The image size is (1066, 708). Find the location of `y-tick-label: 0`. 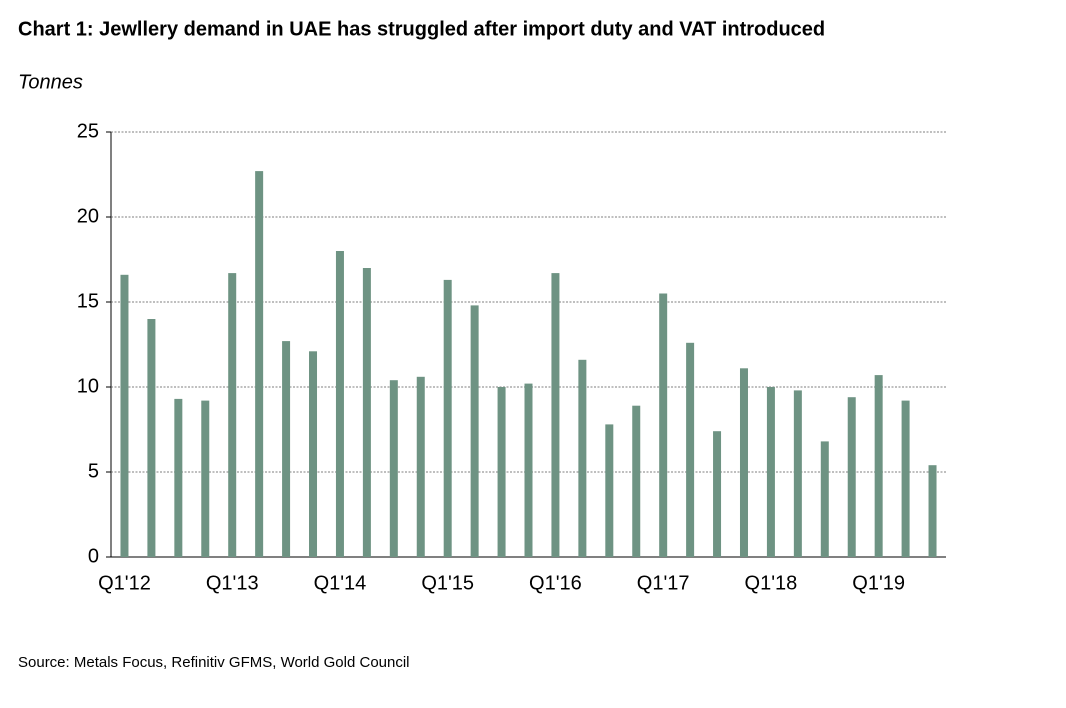

y-tick-label: 0 is located at coordinates (93, 556).